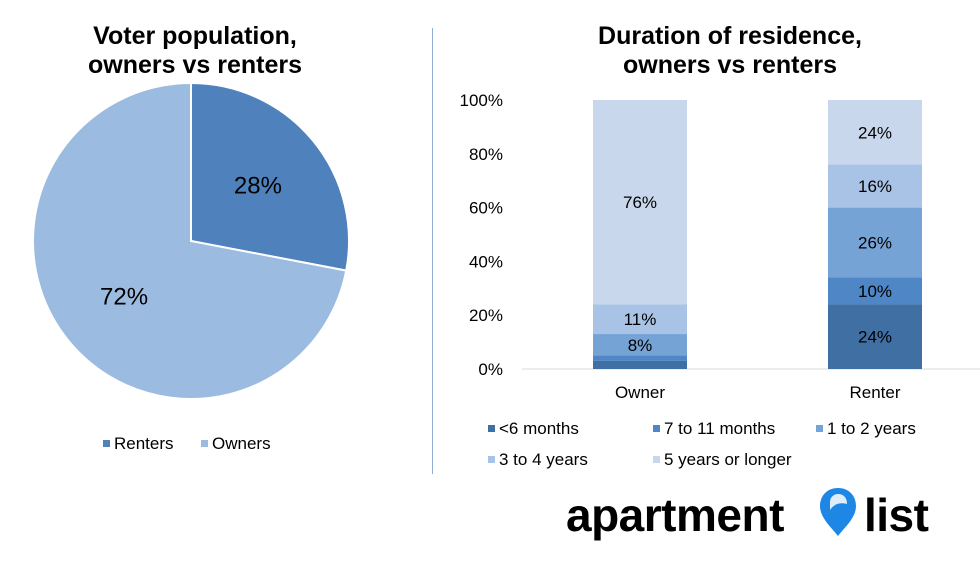  Describe the element at coordinates (640, 358) in the screenshot. I see `bar-segment-owner-7-to-11-months` at that location.